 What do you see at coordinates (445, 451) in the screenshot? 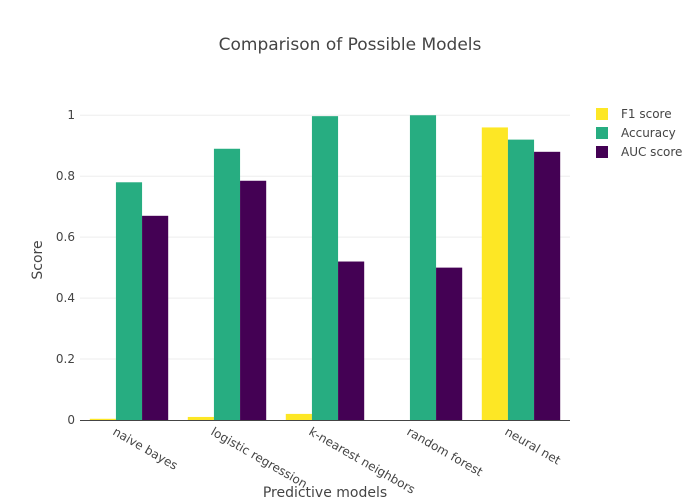
I see `x-tick-label: random forest` at bounding box center [445, 451].